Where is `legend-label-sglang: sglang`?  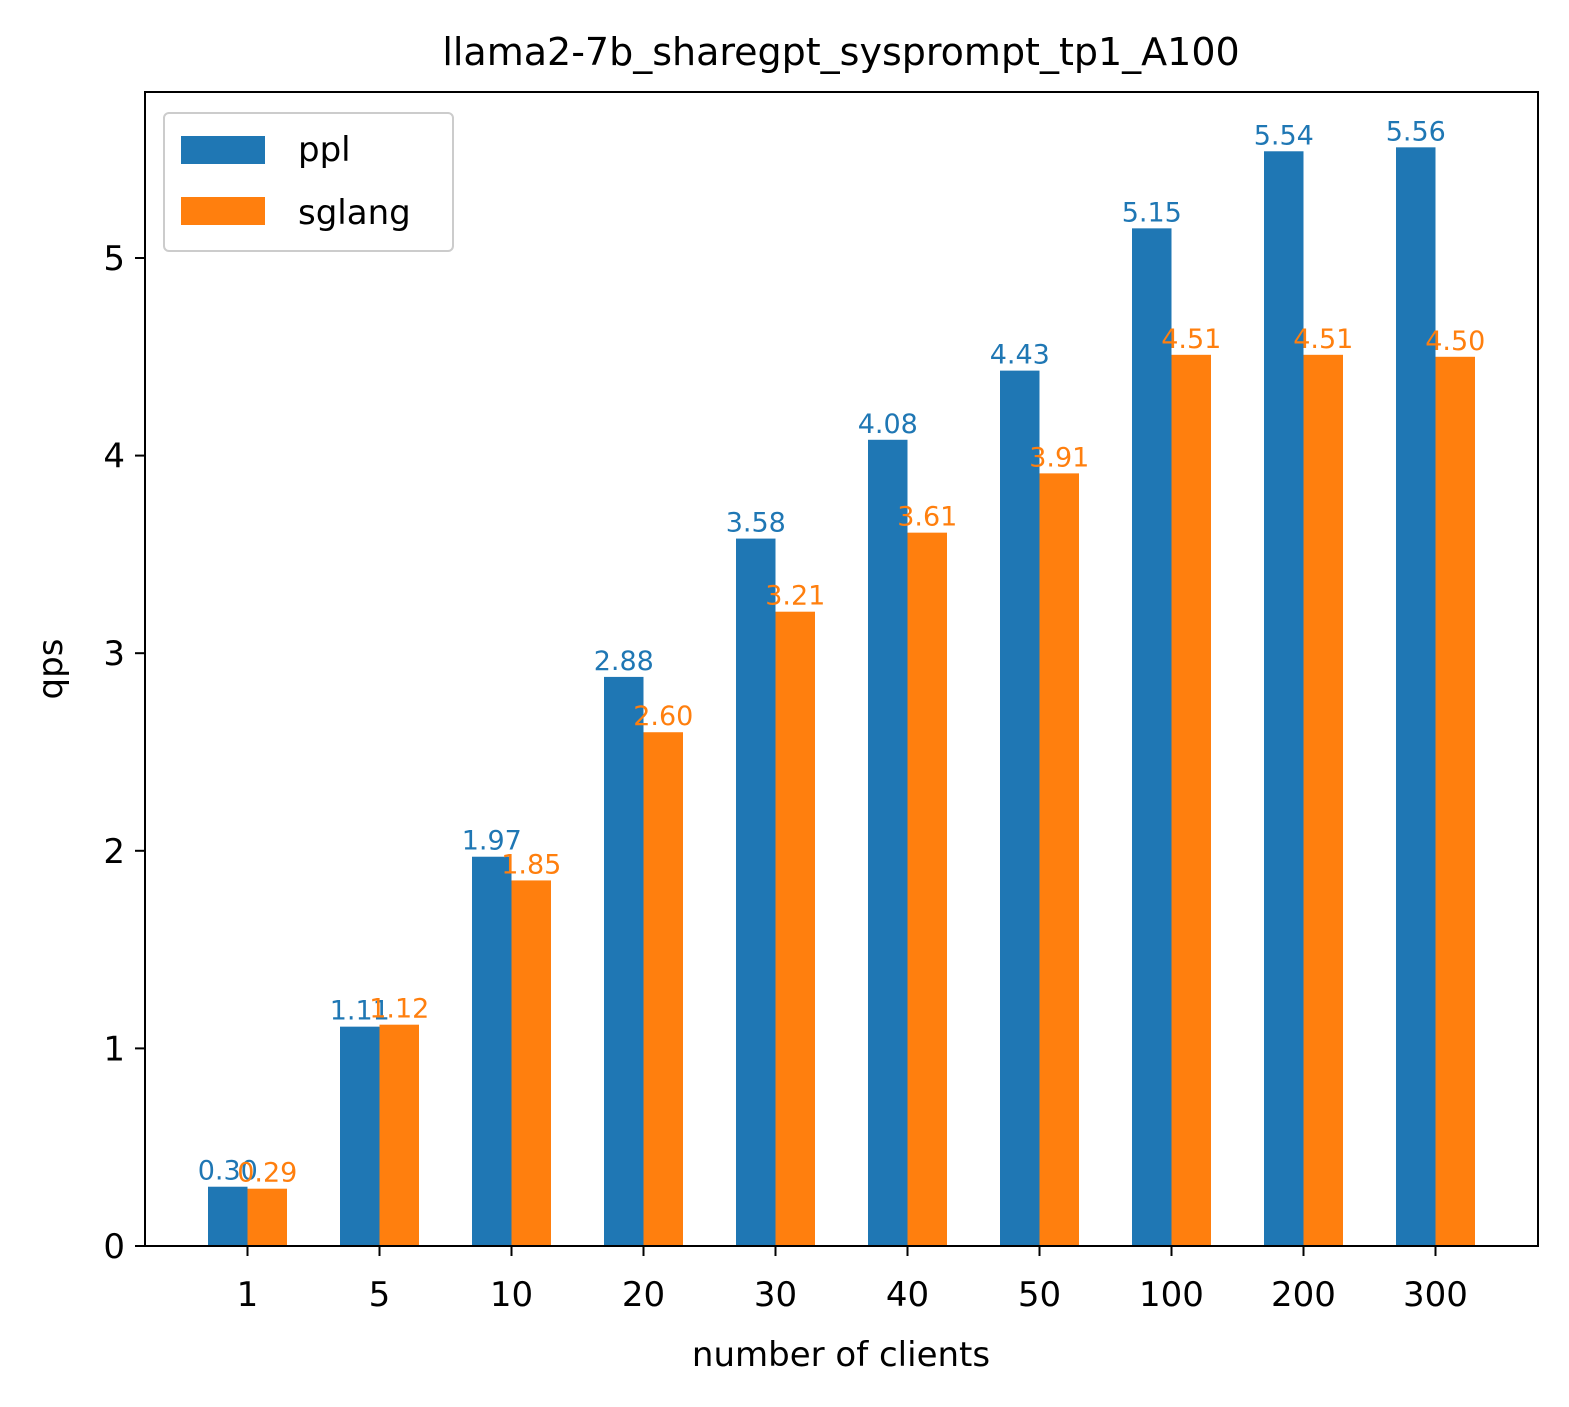
legend-label-sglang: sglang is located at coordinates (354, 213).